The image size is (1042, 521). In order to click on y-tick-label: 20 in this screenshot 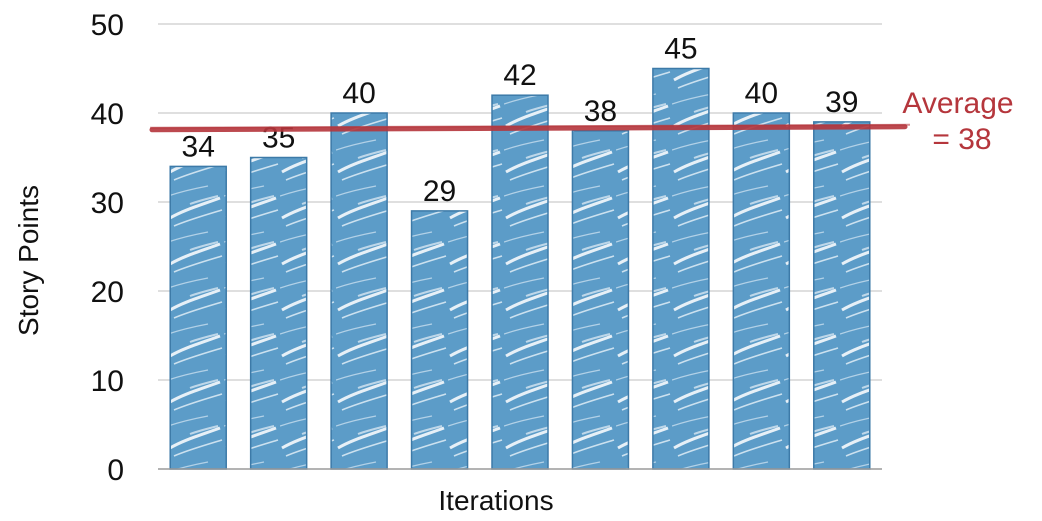, I will do `click(107, 292)`.